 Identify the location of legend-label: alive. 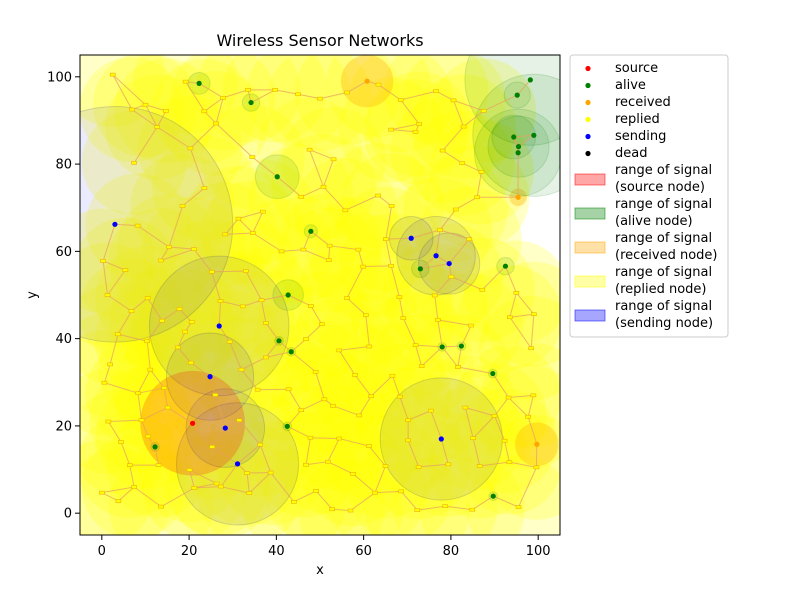
(630, 85).